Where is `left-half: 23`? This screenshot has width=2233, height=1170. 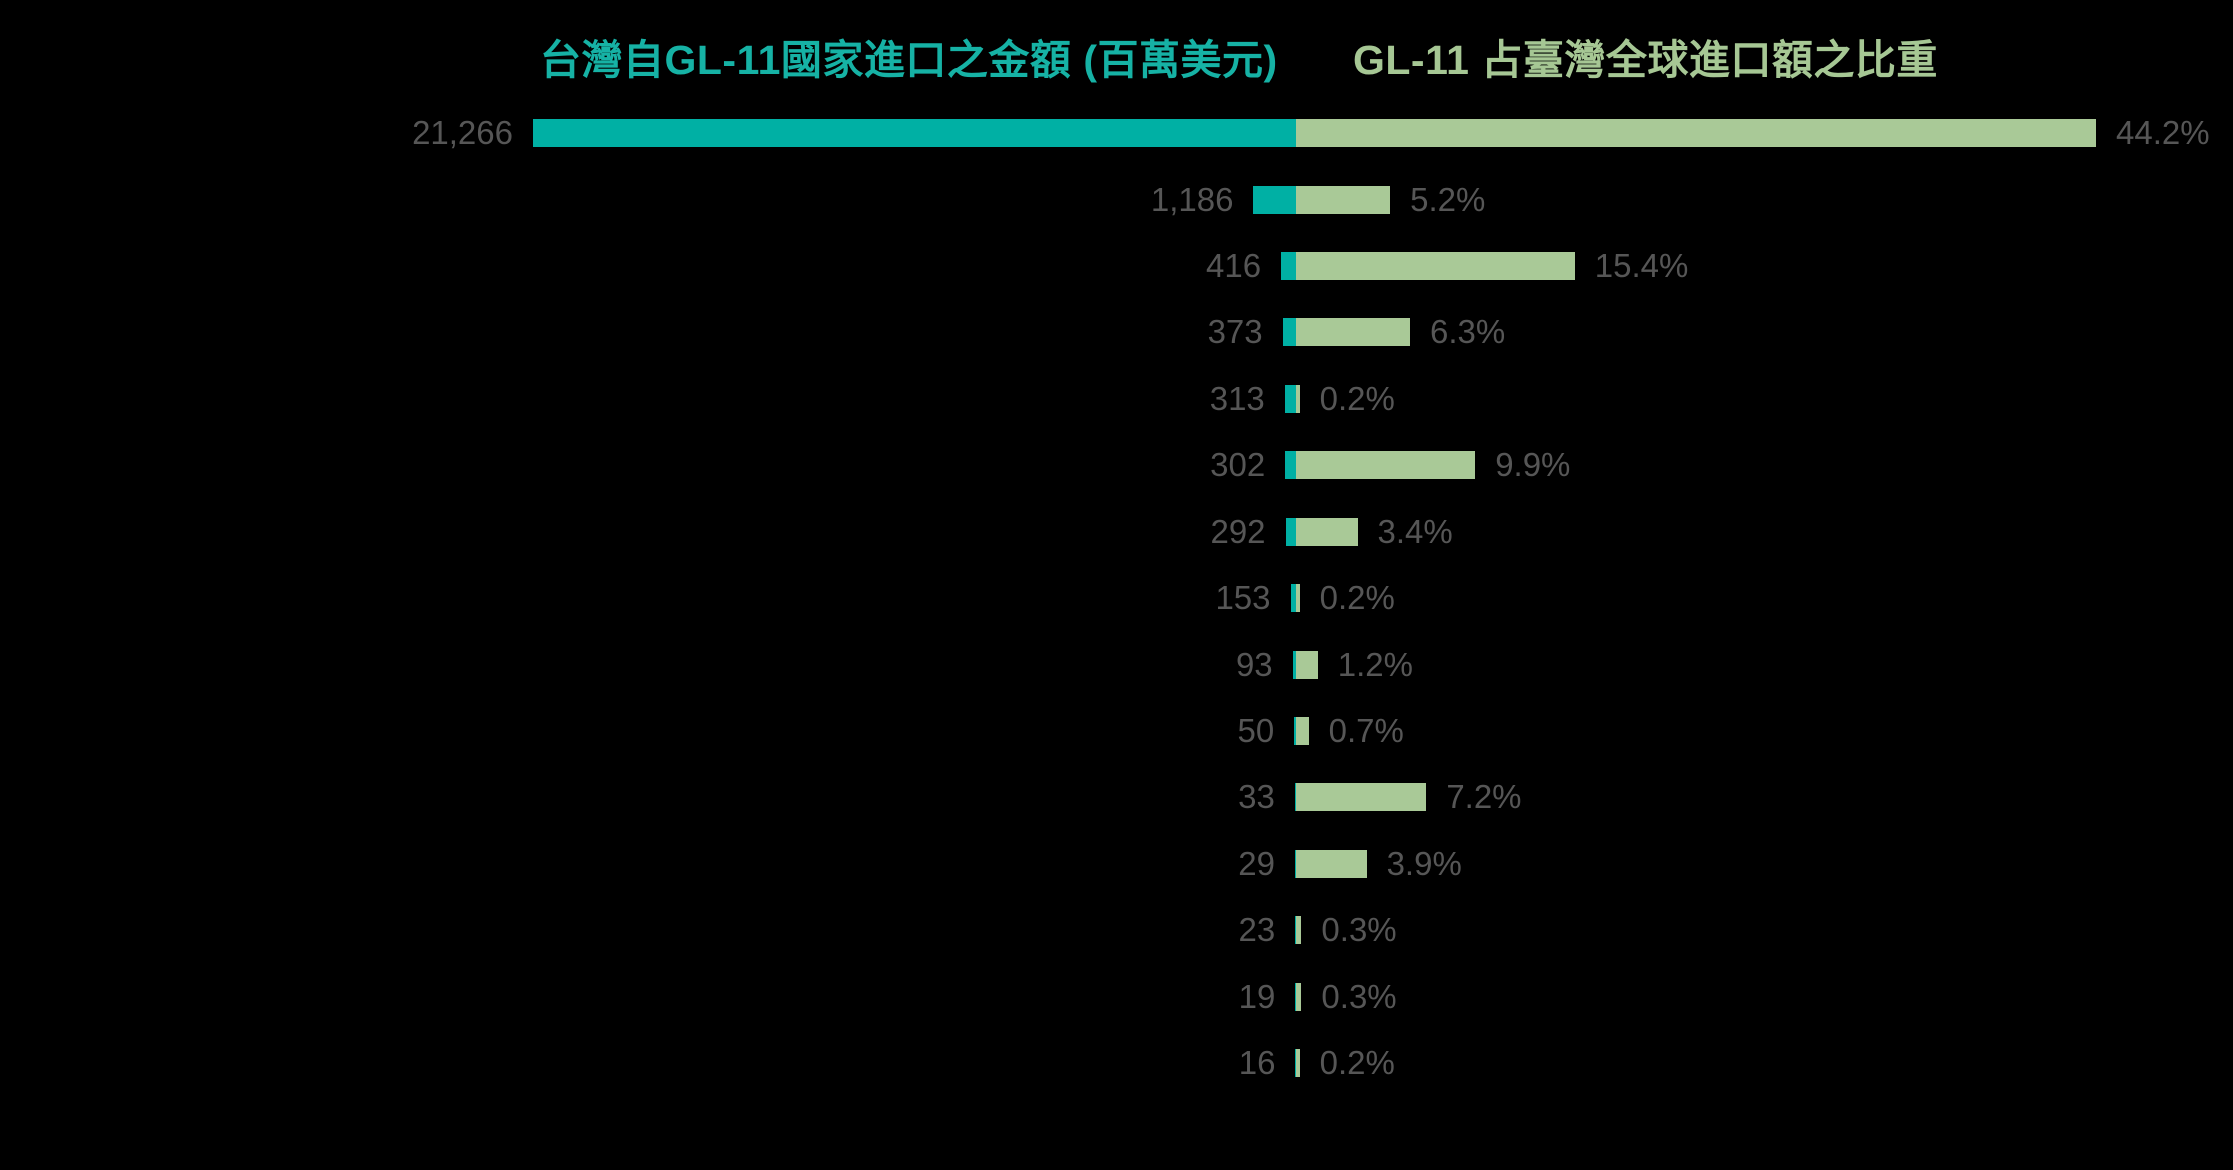
left-half: 23 is located at coordinates (648, 930).